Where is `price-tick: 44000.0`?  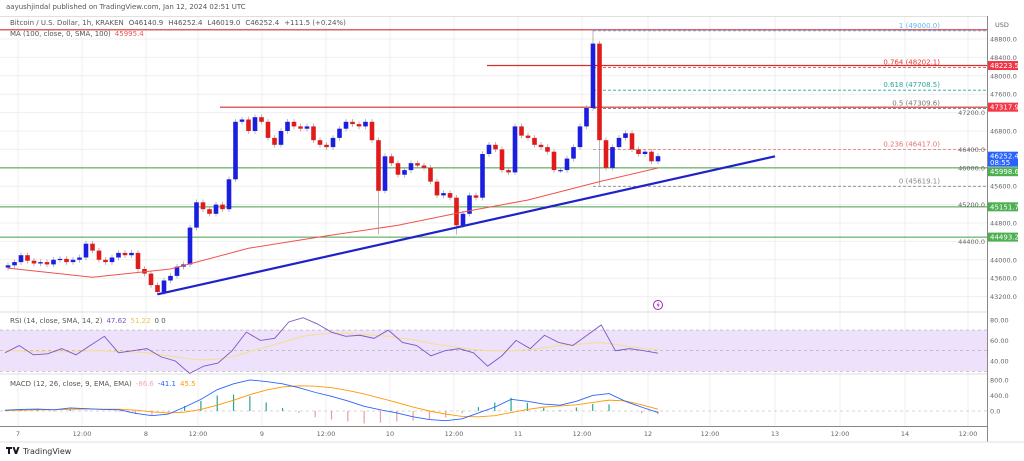
price-tick: 44000.0 is located at coordinates (1003, 260).